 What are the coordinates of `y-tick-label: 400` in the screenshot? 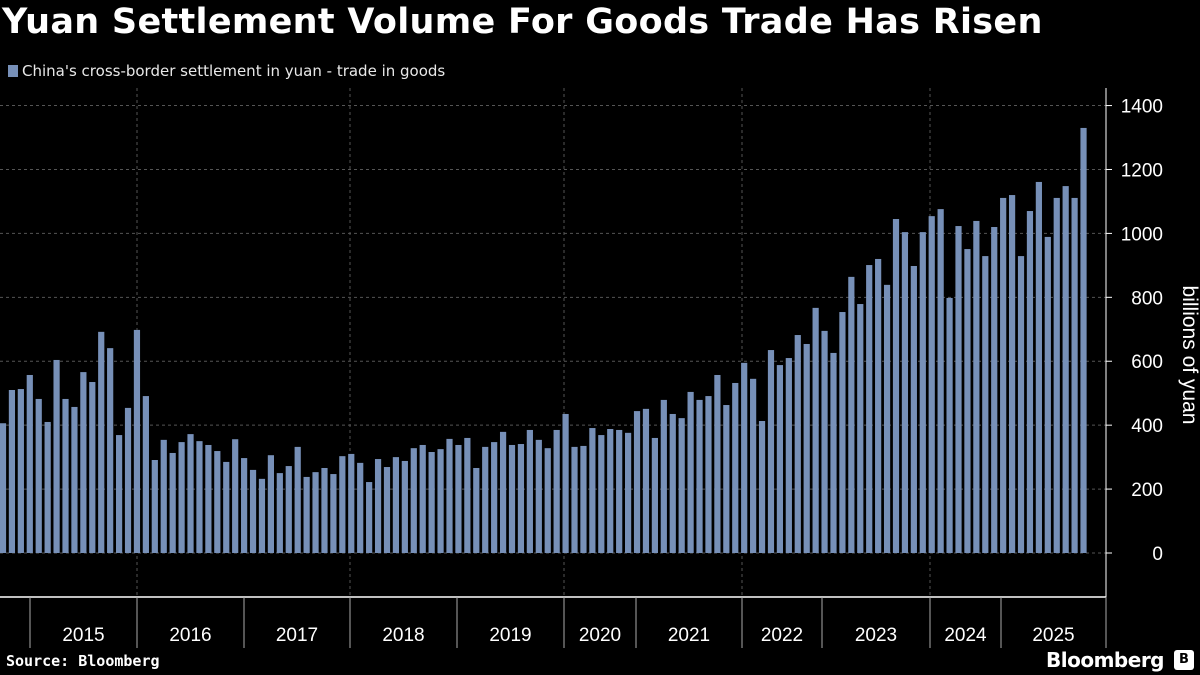 It's located at (1147, 426).